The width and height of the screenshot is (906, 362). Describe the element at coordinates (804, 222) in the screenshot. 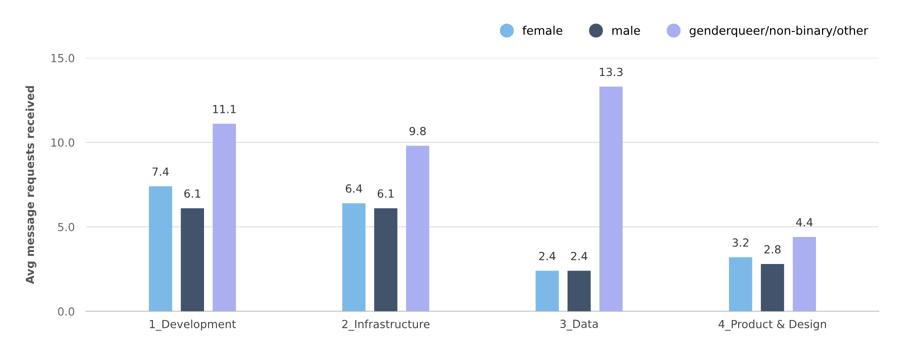

I see `data-label: 4.4` at that location.